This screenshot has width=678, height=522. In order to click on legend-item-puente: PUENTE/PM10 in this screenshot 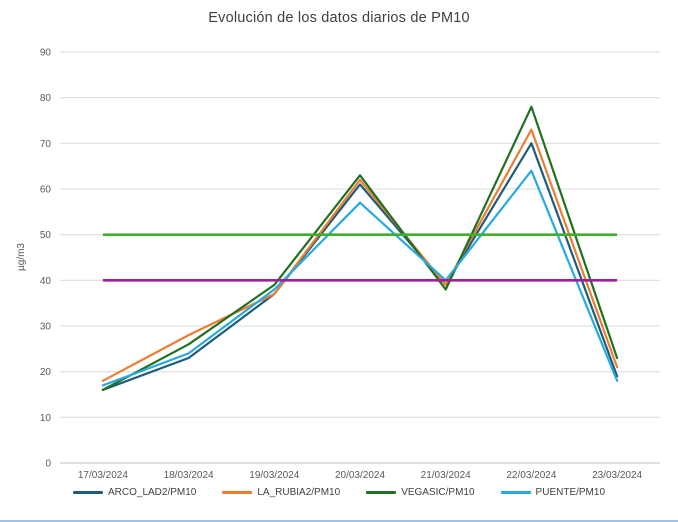, I will do `click(553, 492)`.